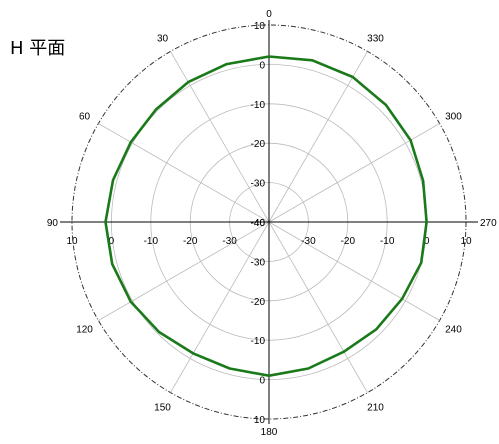 The image size is (499, 444). I want to click on angle-label: 150, so click(162, 407).